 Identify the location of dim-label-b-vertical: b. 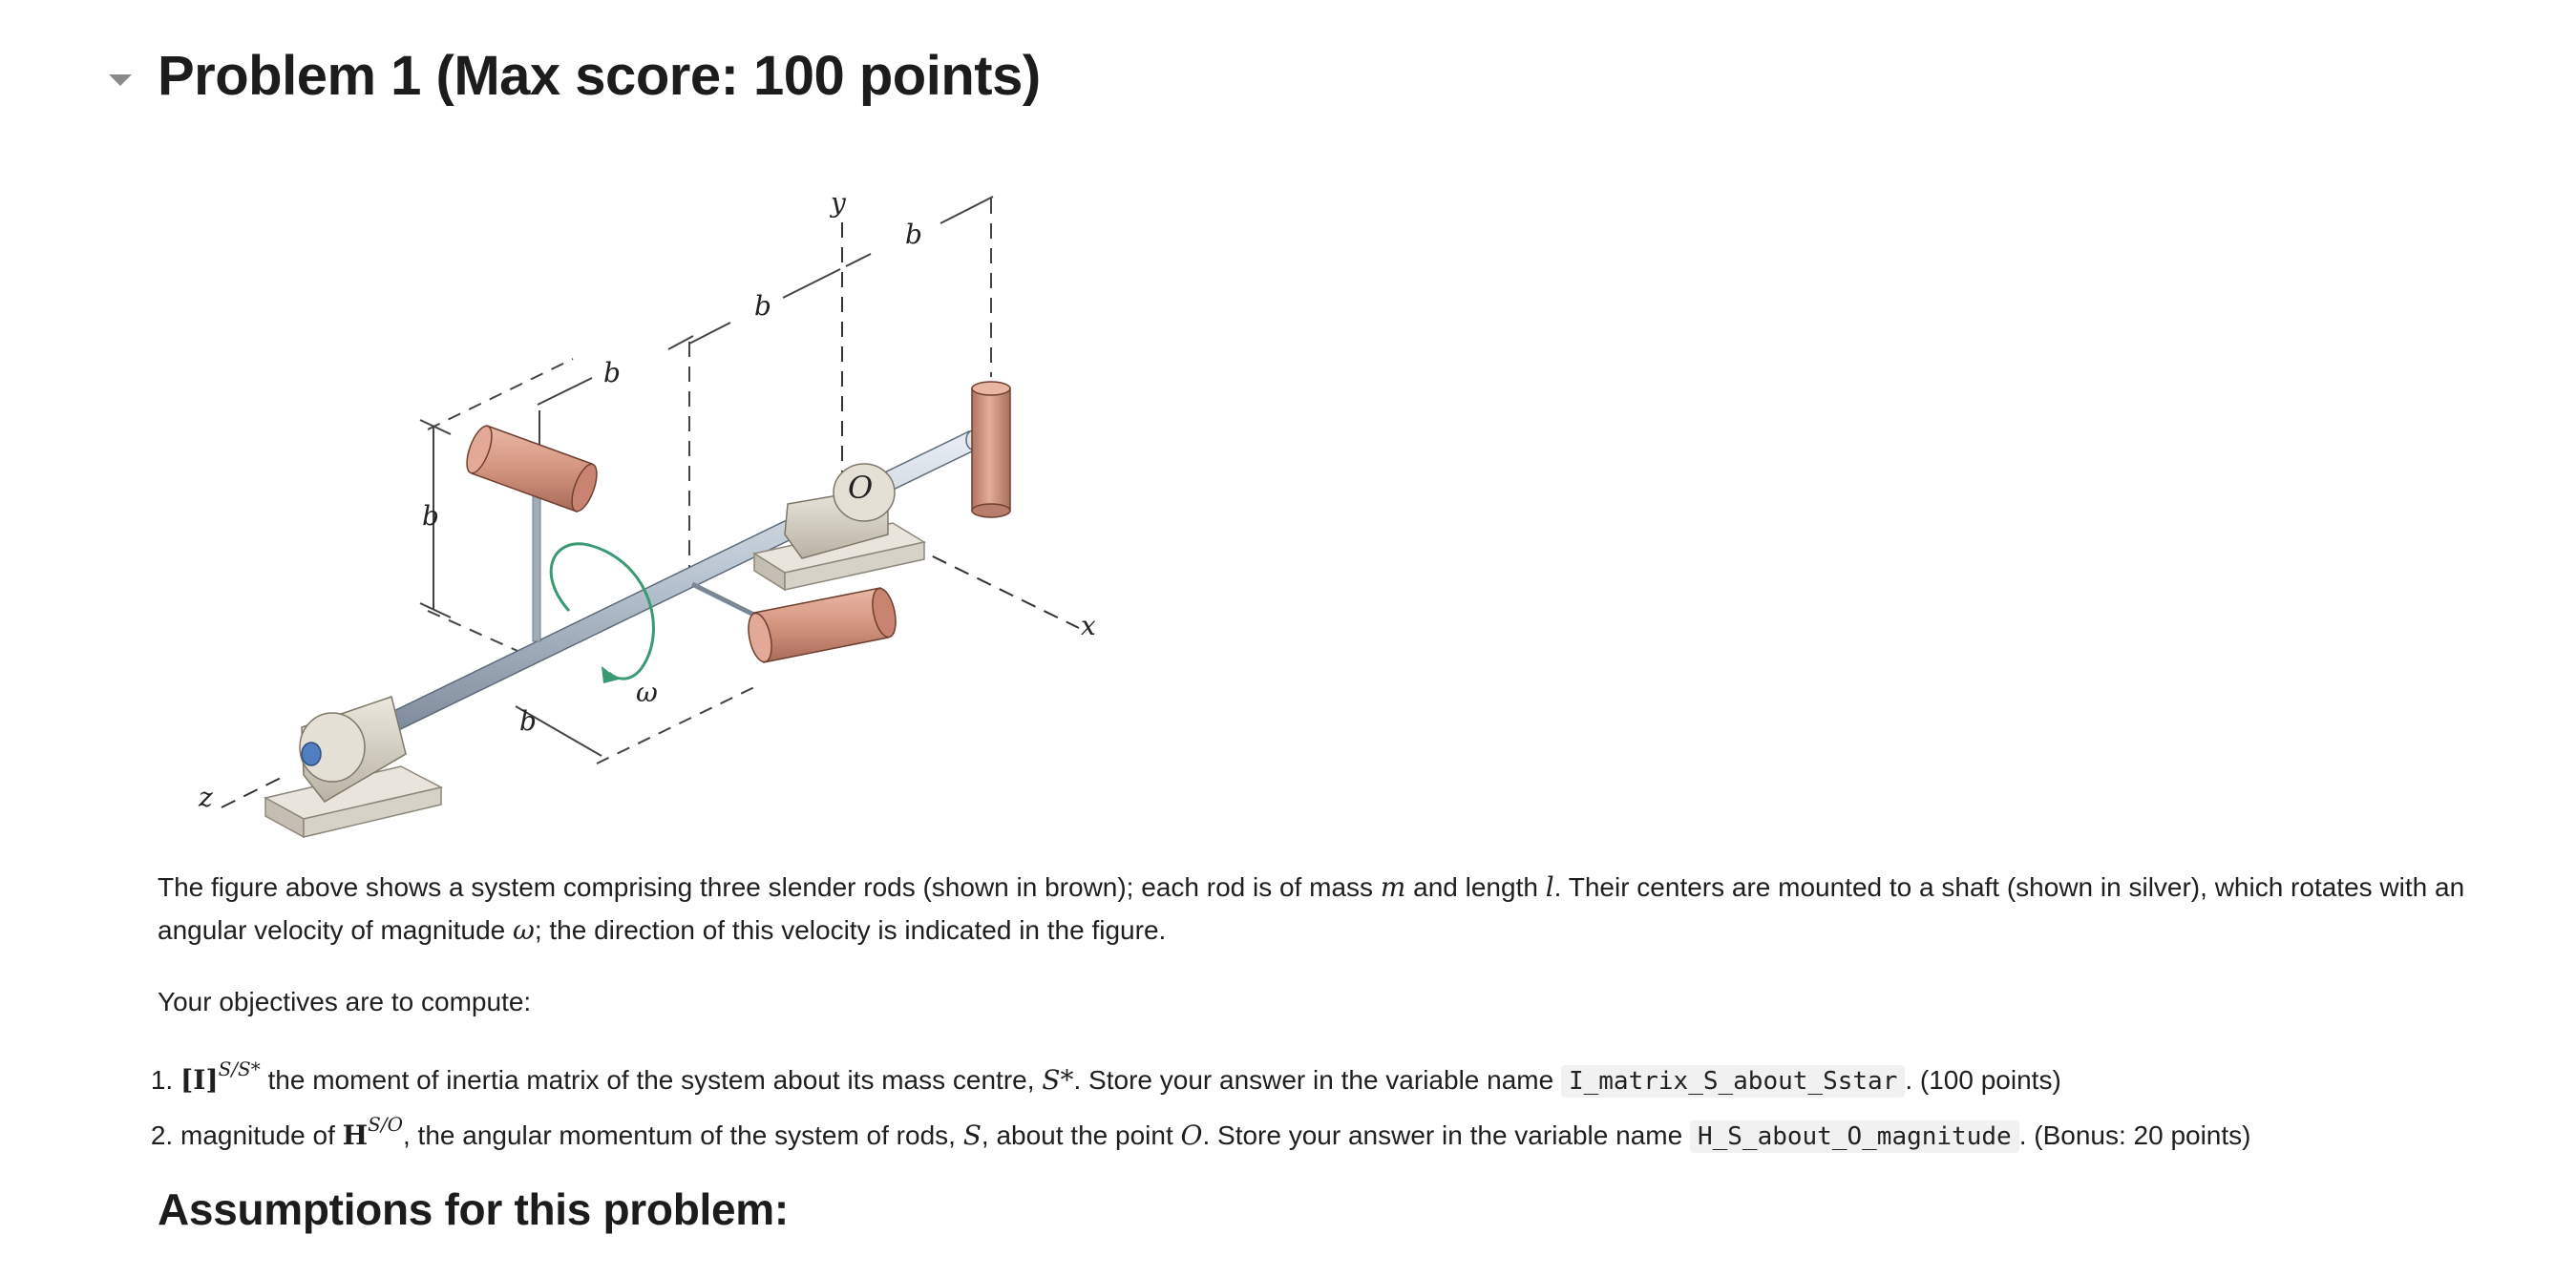
(430, 516).